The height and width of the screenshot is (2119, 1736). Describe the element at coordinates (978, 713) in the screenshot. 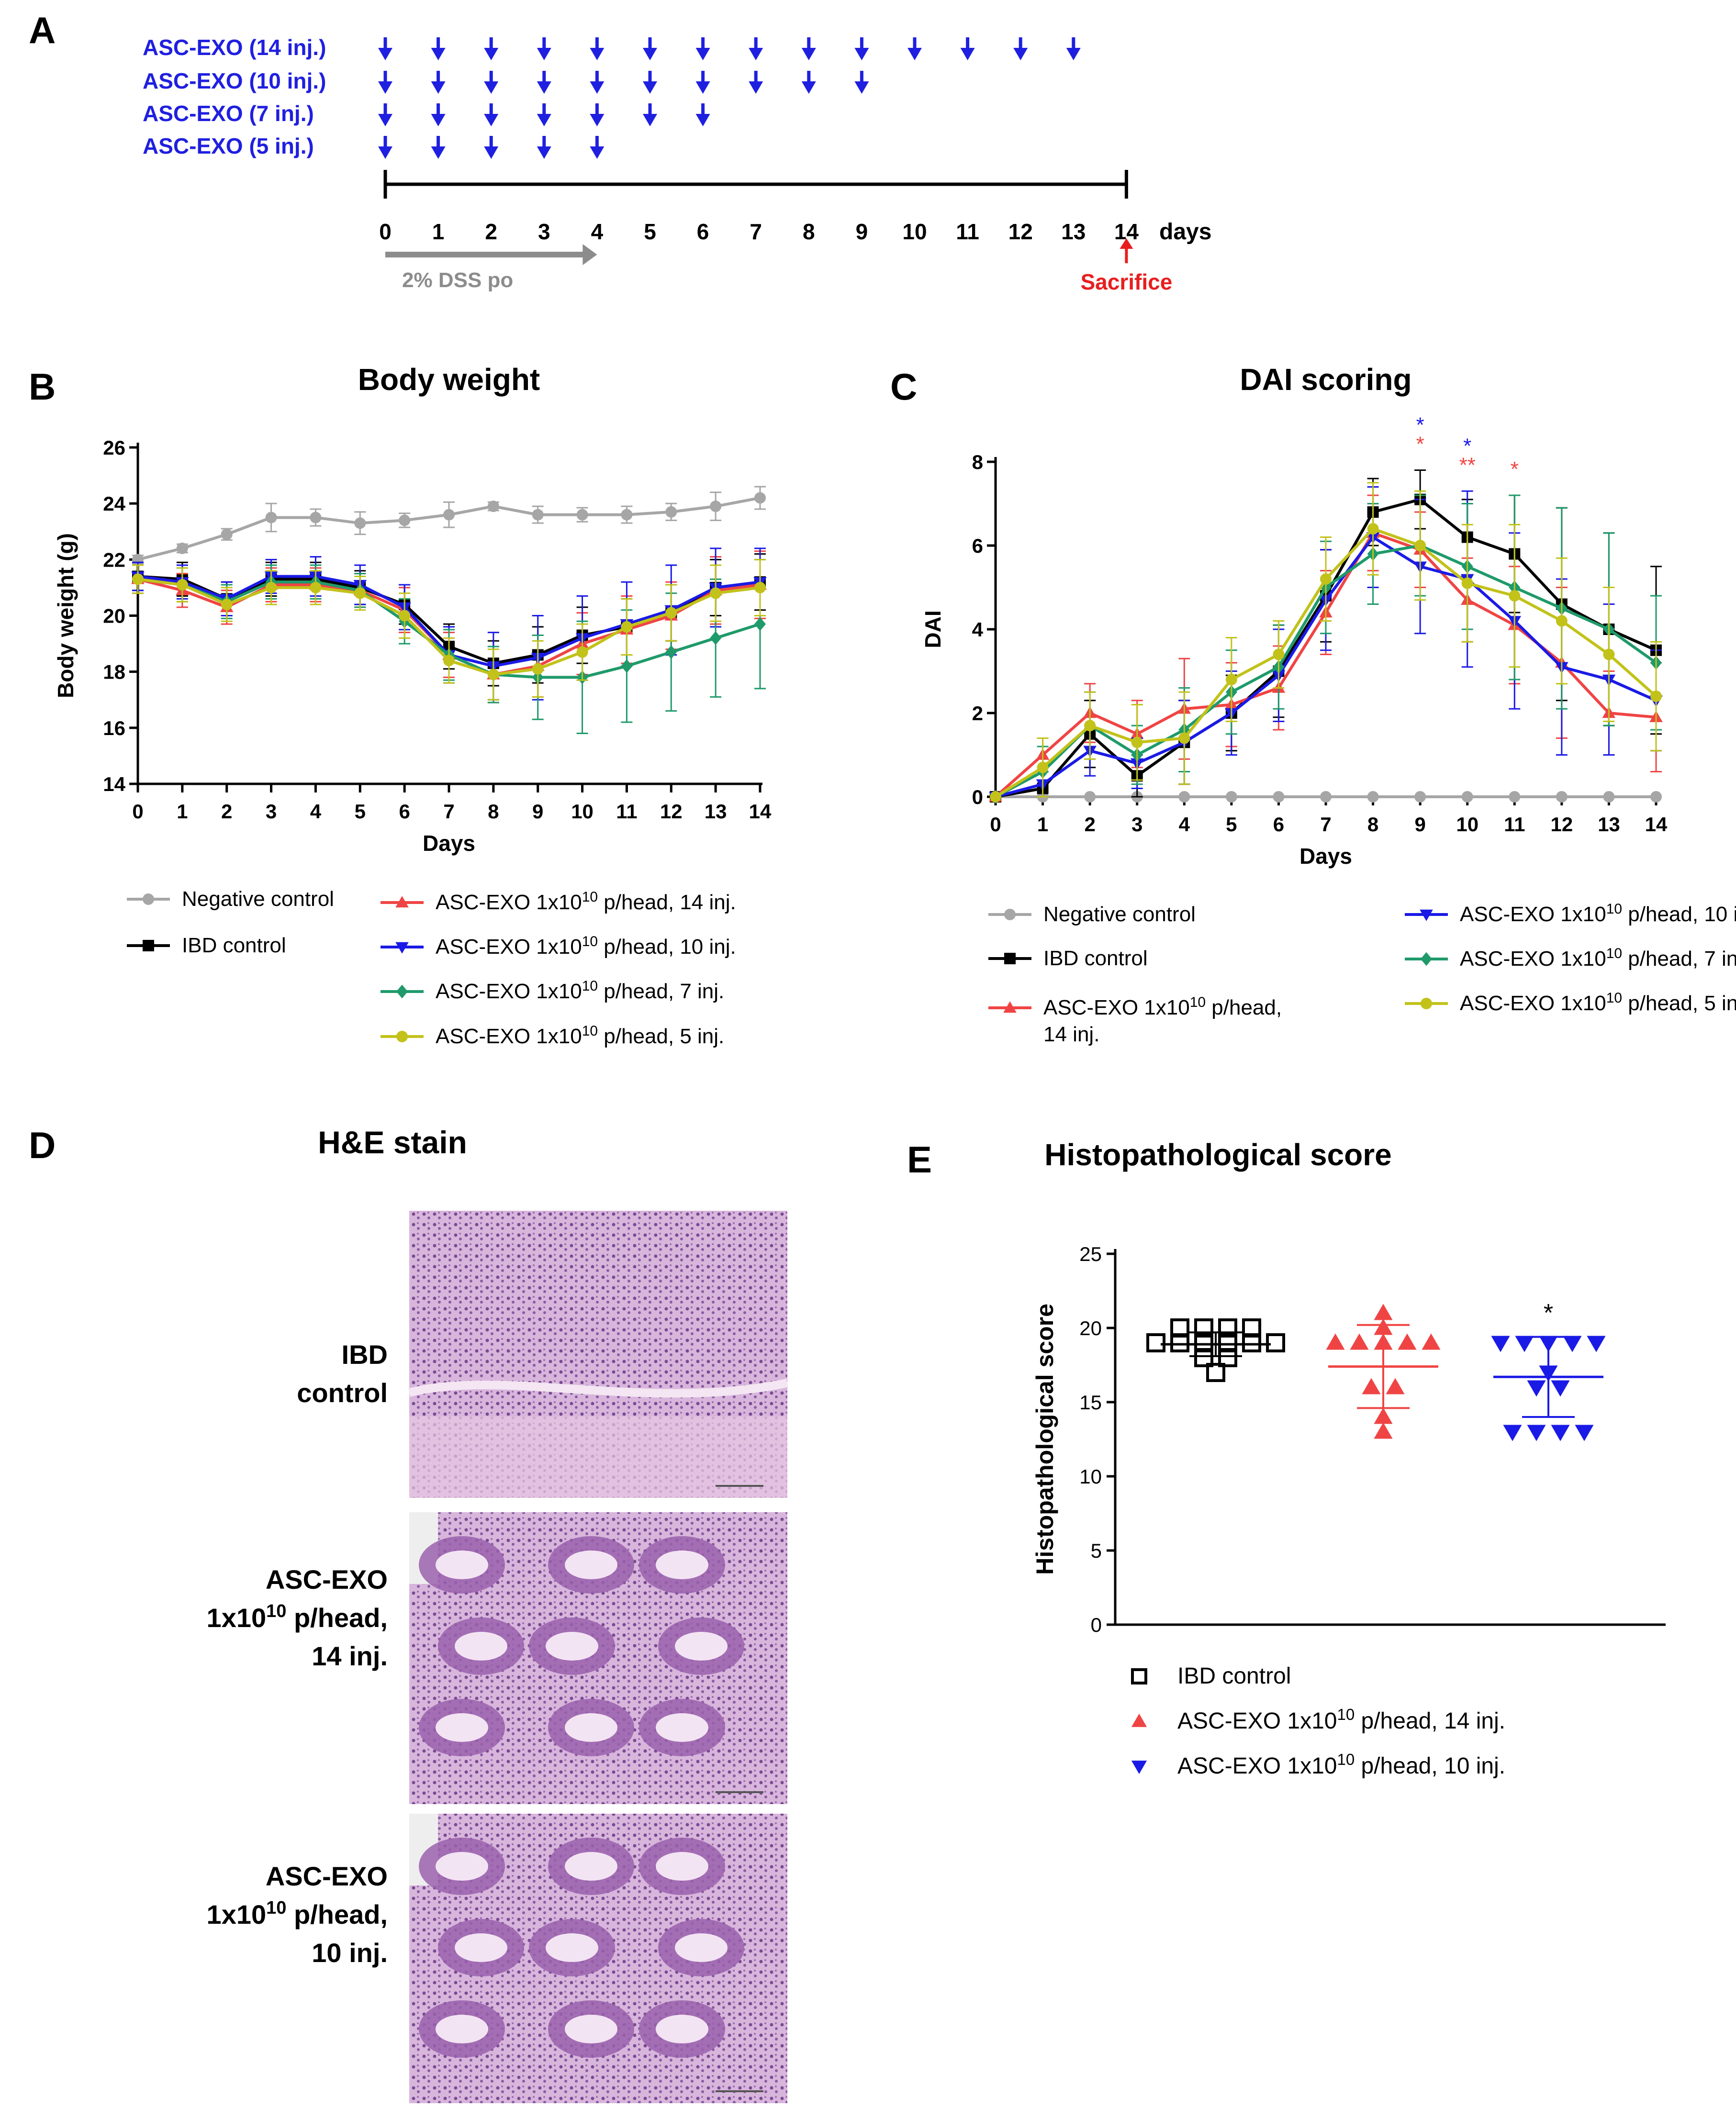

I see `y-tick-label: 2` at that location.